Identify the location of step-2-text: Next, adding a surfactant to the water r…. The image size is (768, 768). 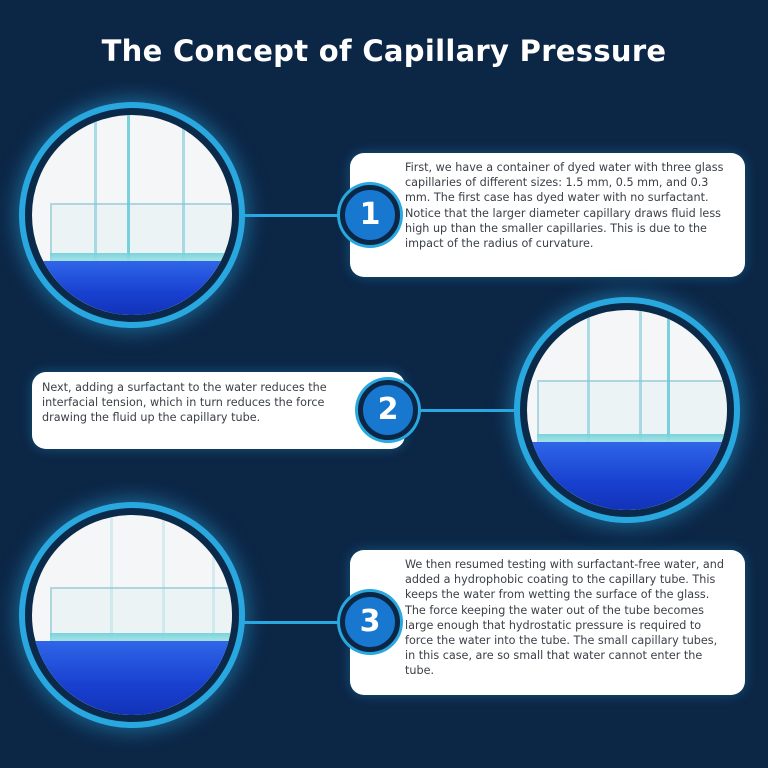
(184, 403).